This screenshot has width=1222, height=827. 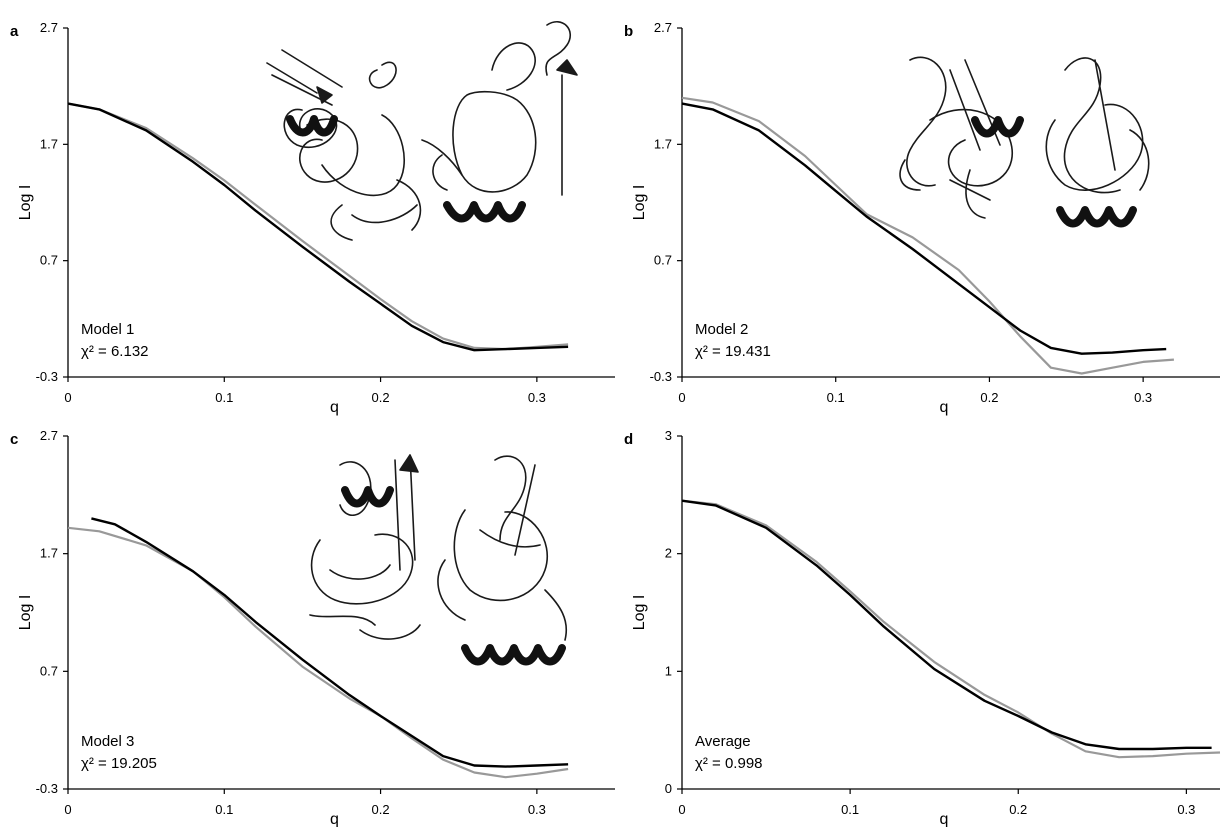 I want to click on panel-label: c, so click(x=14, y=439).